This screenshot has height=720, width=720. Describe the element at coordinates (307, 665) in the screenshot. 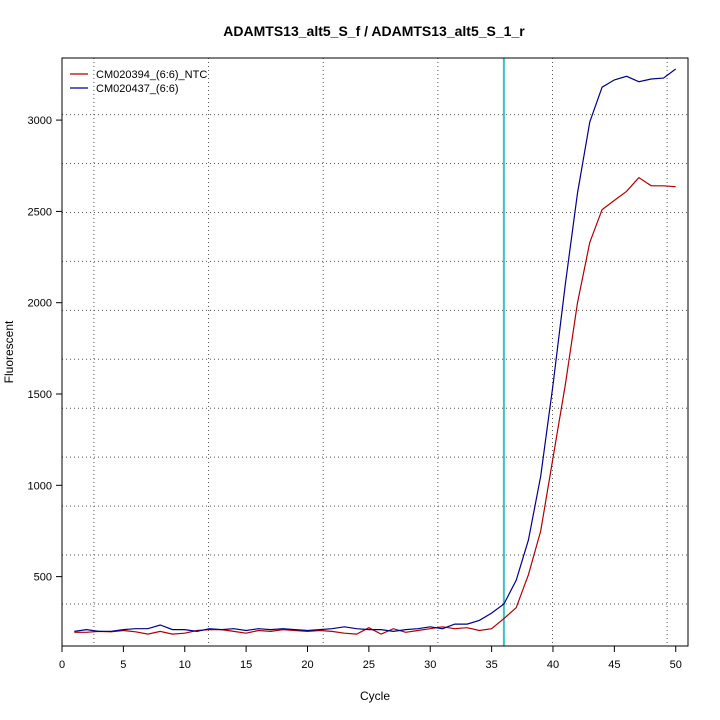

I see `x-tick-label: 20` at that location.